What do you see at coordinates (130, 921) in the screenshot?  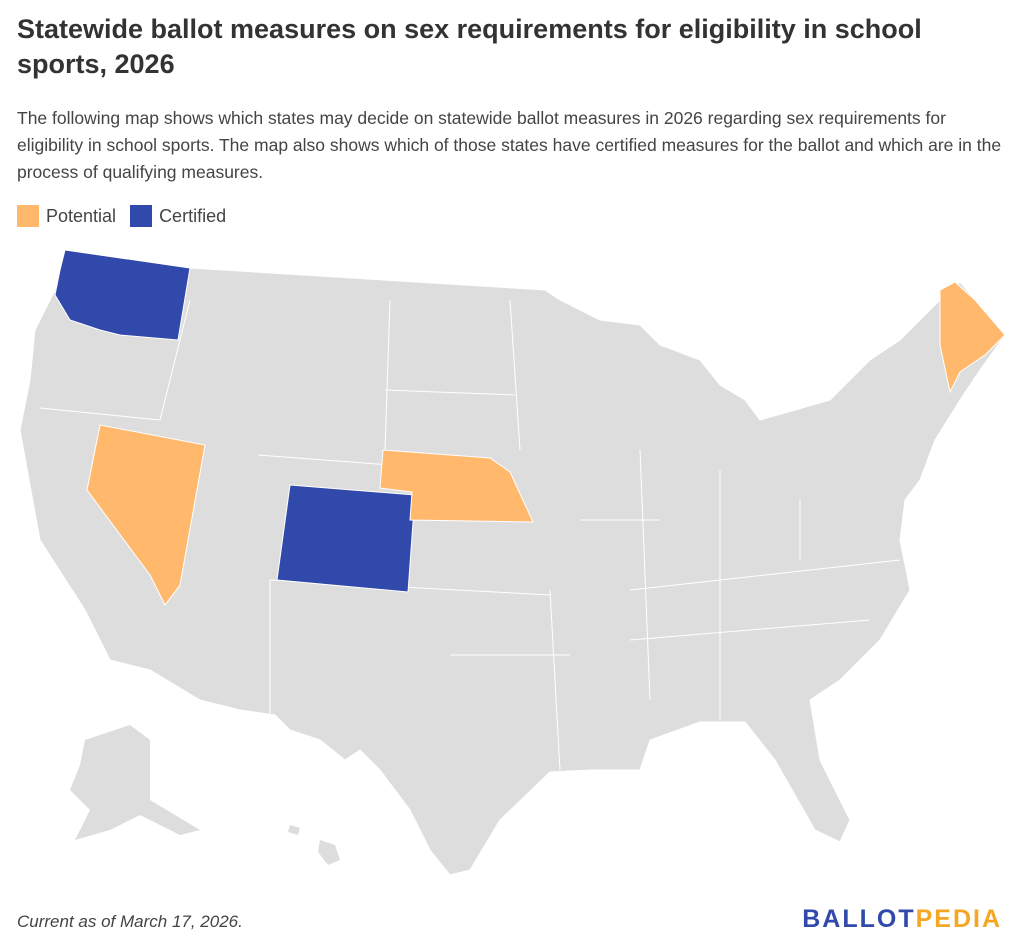 I see `footer-note: Current as of March 17, 2026.` at bounding box center [130, 921].